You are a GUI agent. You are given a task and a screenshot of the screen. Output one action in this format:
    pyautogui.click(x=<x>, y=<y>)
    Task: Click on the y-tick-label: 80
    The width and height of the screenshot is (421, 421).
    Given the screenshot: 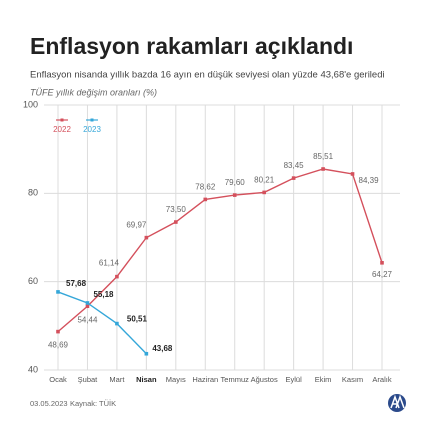 What is the action you would take?
    pyautogui.click(x=33, y=193)
    